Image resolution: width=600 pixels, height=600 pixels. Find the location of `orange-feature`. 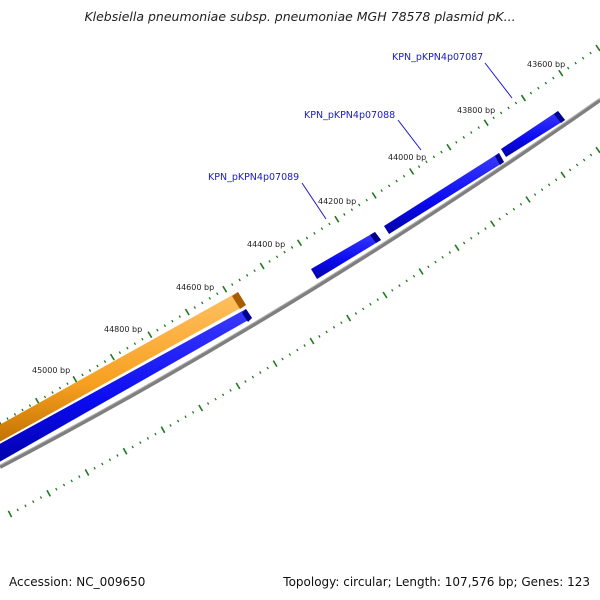

orange-feature is located at coordinates (123, 368).